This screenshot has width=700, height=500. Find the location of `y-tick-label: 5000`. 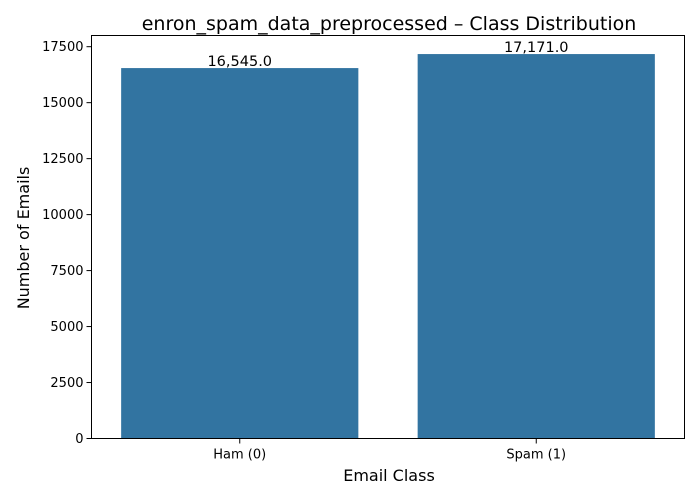

y-tick-label: 5000 is located at coordinates (66, 327).